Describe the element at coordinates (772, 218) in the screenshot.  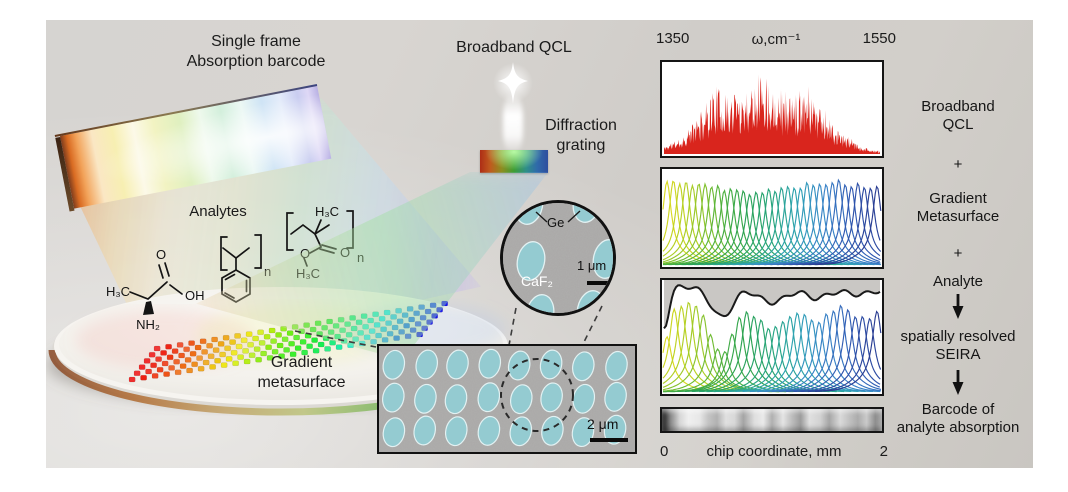
I see `panel-metasurface-resonances` at that location.